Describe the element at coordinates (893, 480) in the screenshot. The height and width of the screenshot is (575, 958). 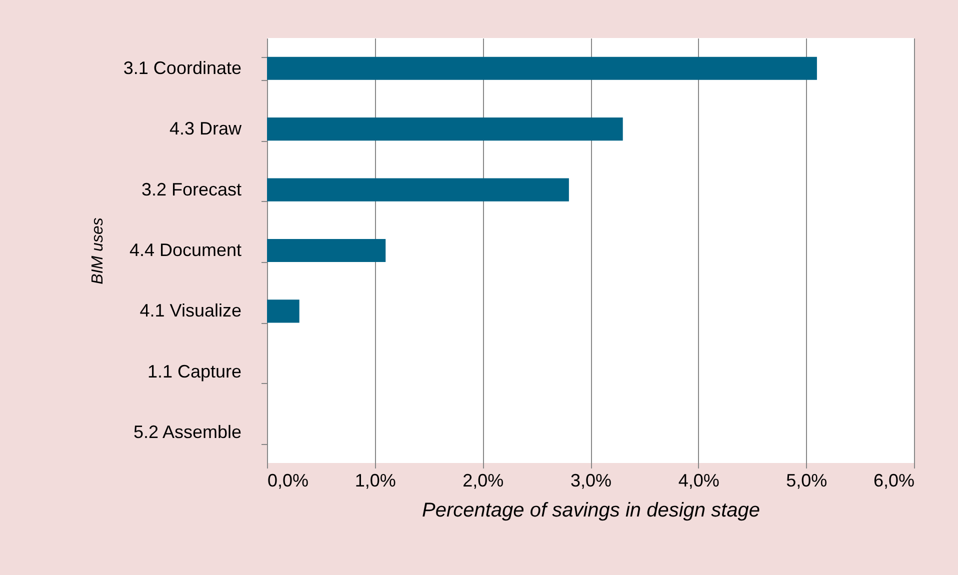
I see `x-tick-label: 6,0%` at that location.